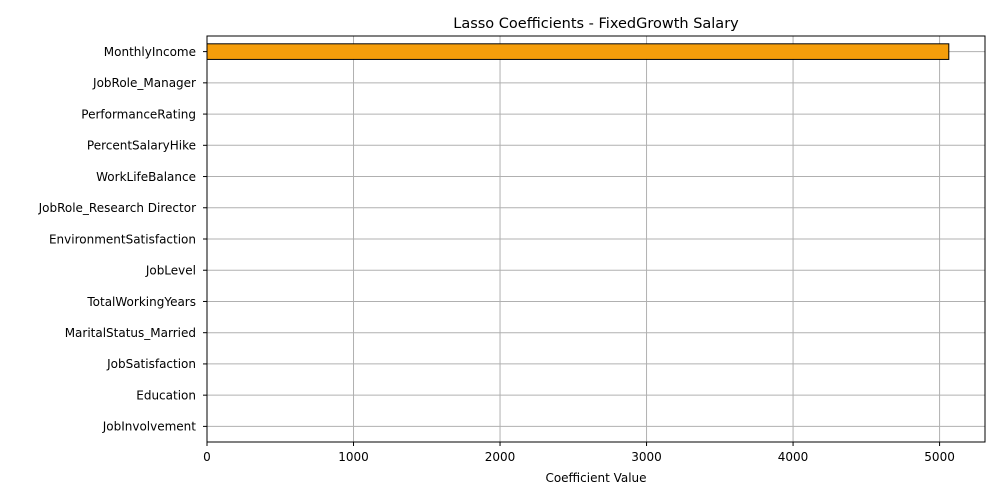 The image size is (1000, 500). I want to click on x-tick-label: 1000, so click(353, 457).